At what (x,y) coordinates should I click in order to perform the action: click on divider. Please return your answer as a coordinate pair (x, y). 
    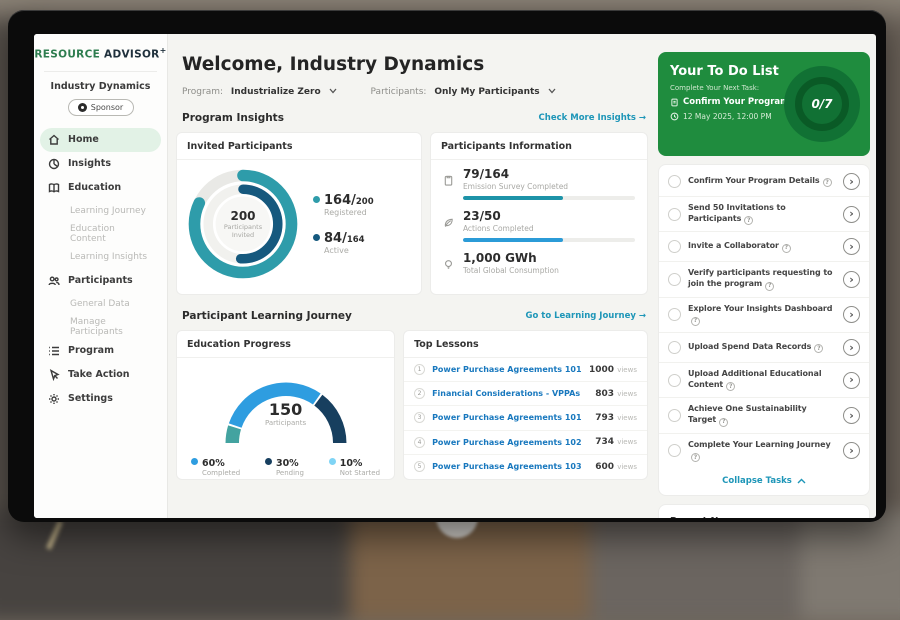
    Looking at the image, I should click on (100, 71).